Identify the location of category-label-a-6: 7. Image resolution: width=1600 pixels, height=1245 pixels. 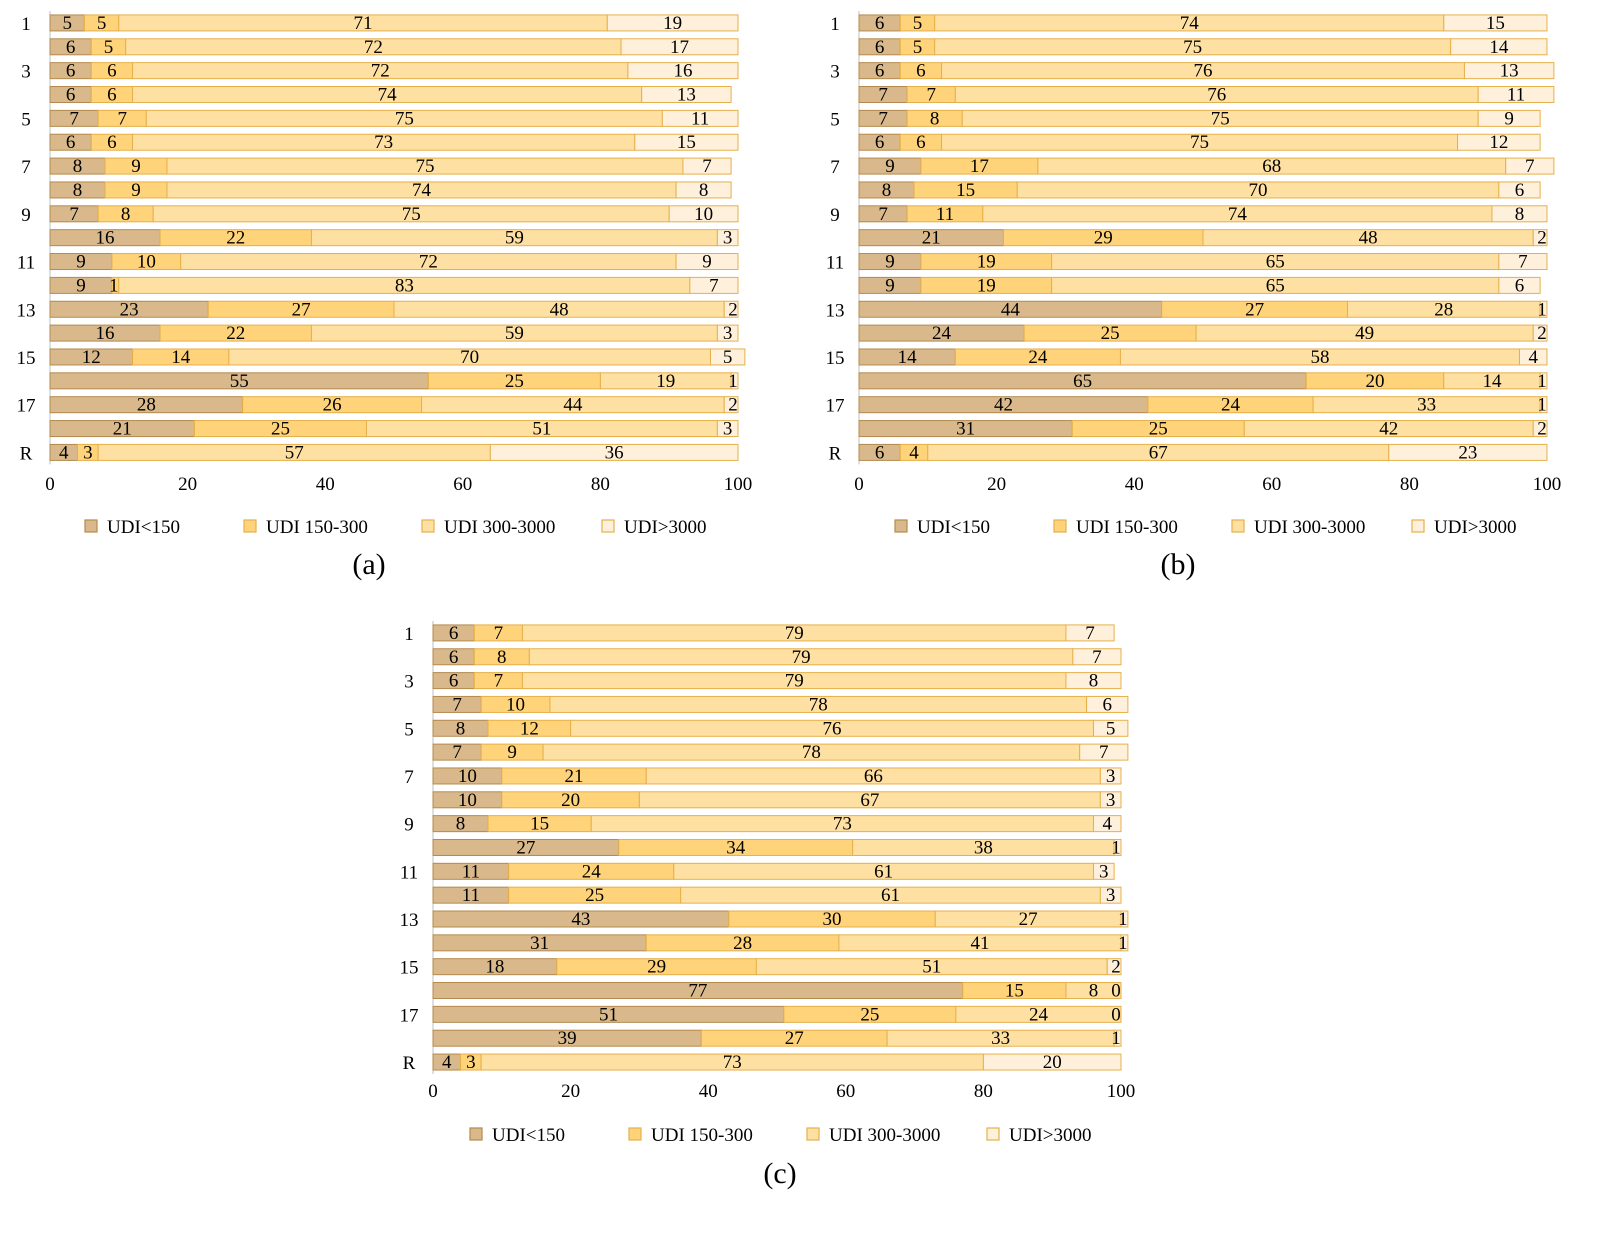
(26, 167).